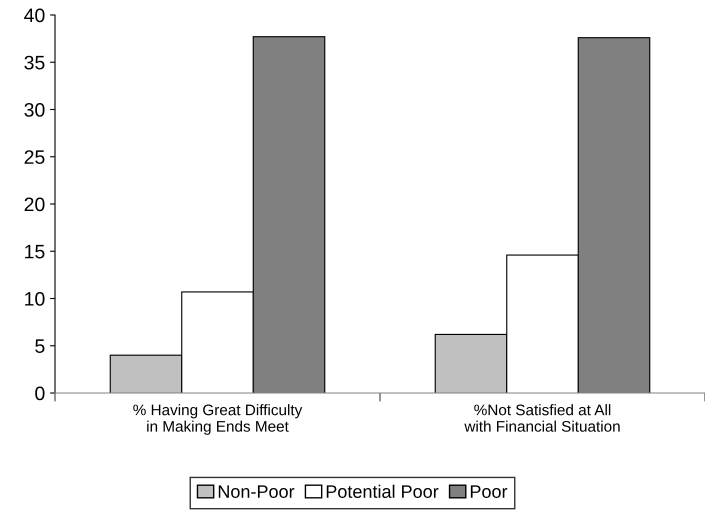 This screenshot has height=523, width=705. I want to click on y-tick-label: 30, so click(34, 109).